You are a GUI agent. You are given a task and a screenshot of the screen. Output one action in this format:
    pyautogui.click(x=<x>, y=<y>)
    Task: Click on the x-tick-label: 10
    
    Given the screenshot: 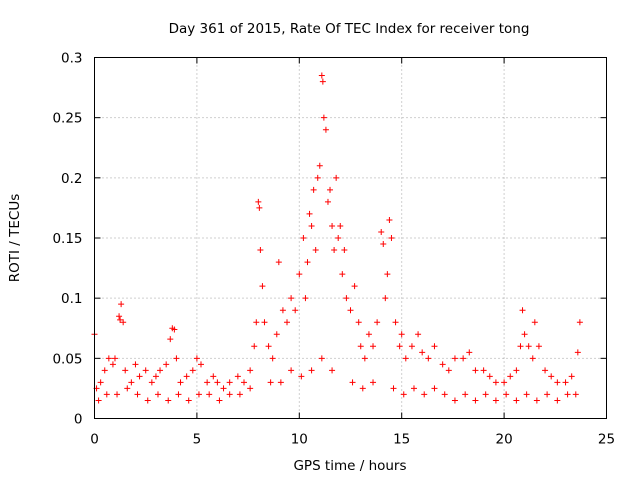 What is the action you would take?
    pyautogui.click(x=299, y=440)
    